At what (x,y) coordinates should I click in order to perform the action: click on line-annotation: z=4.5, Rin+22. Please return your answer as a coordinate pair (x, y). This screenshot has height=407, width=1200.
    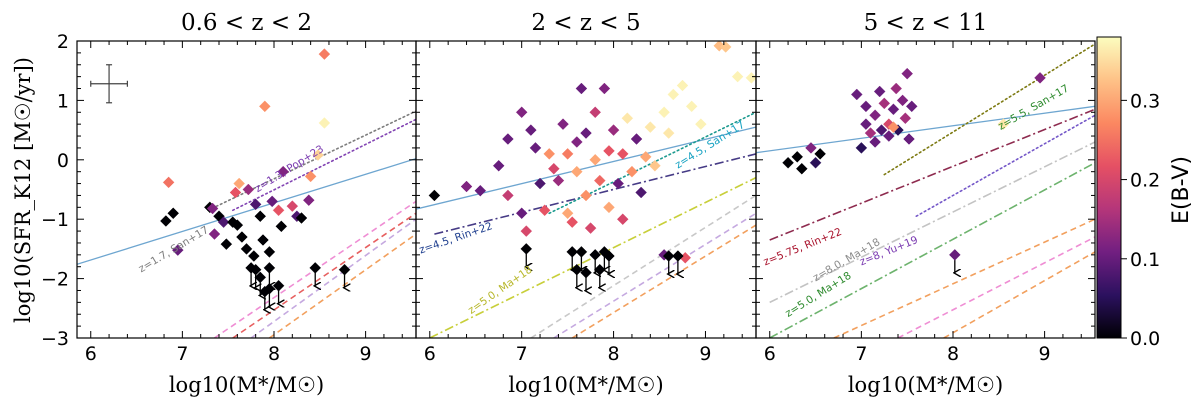
    Looking at the image, I should click on (456, 238).